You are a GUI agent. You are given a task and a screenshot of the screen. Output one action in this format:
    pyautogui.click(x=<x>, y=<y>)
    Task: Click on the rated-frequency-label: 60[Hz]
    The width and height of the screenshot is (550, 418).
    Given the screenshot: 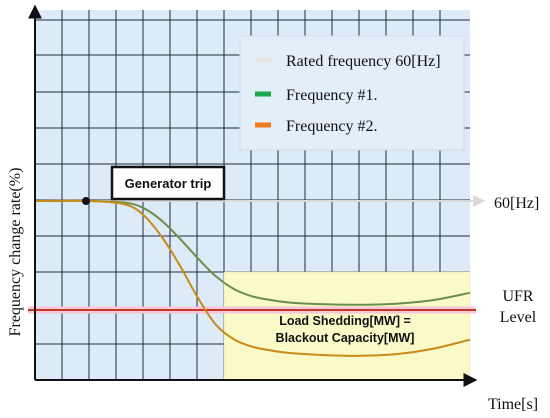 What is the action you would take?
    pyautogui.click(x=516, y=203)
    